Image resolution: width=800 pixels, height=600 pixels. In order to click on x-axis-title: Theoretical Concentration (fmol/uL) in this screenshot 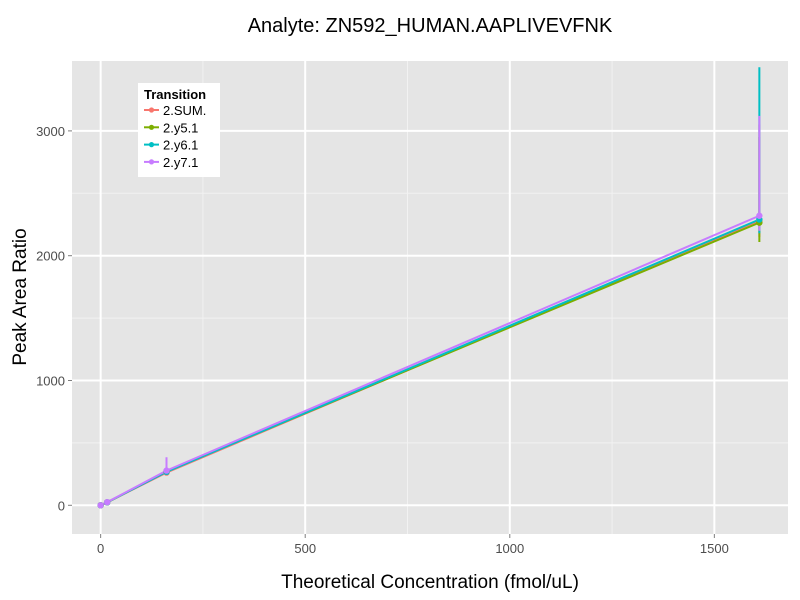, I will do `click(430, 582)`.